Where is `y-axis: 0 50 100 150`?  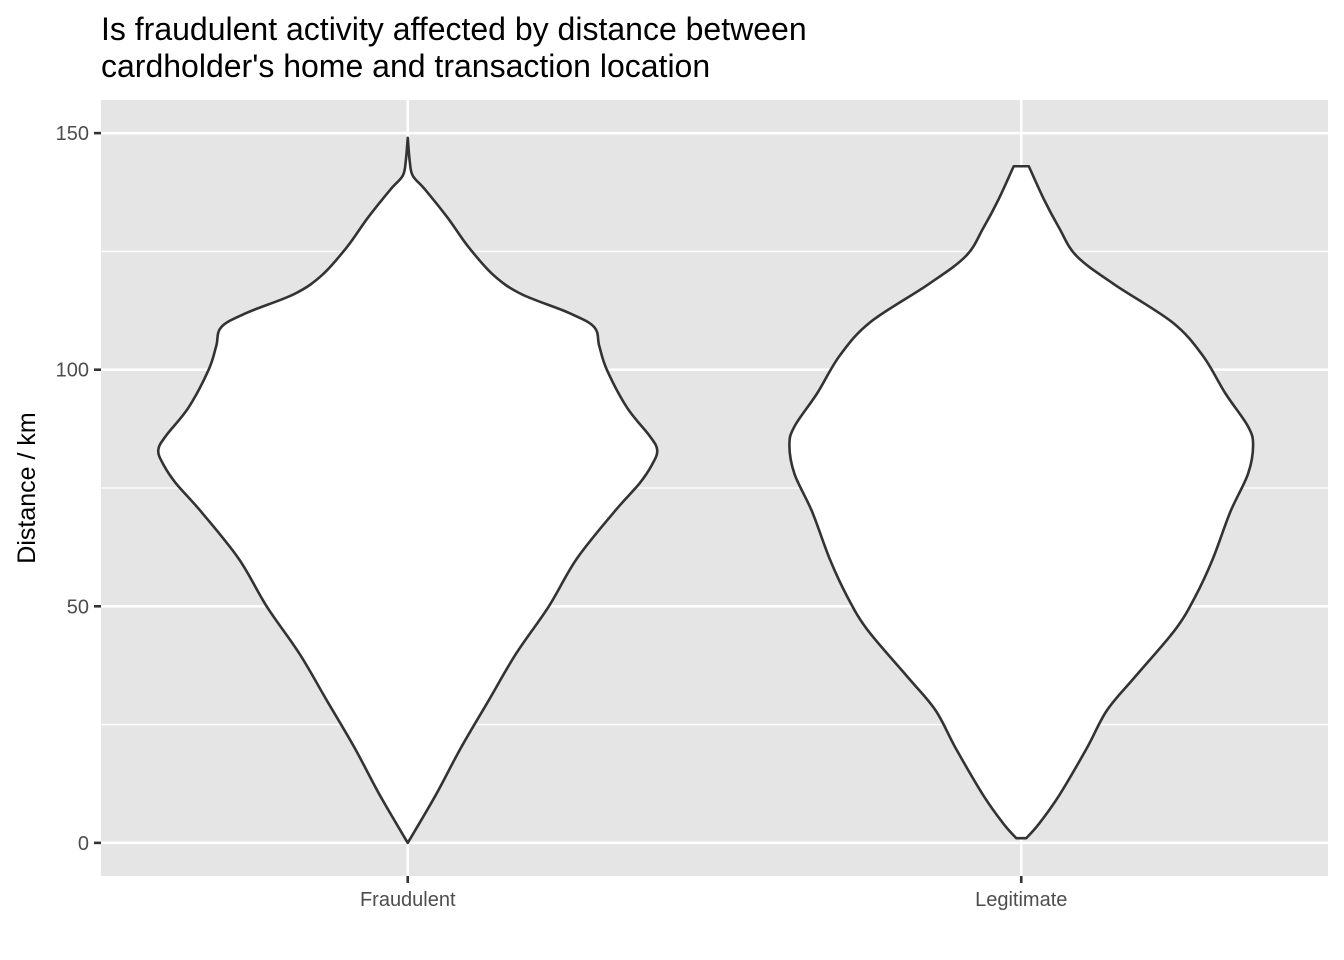
y-axis: 0 50 100 150 is located at coordinates (78, 489).